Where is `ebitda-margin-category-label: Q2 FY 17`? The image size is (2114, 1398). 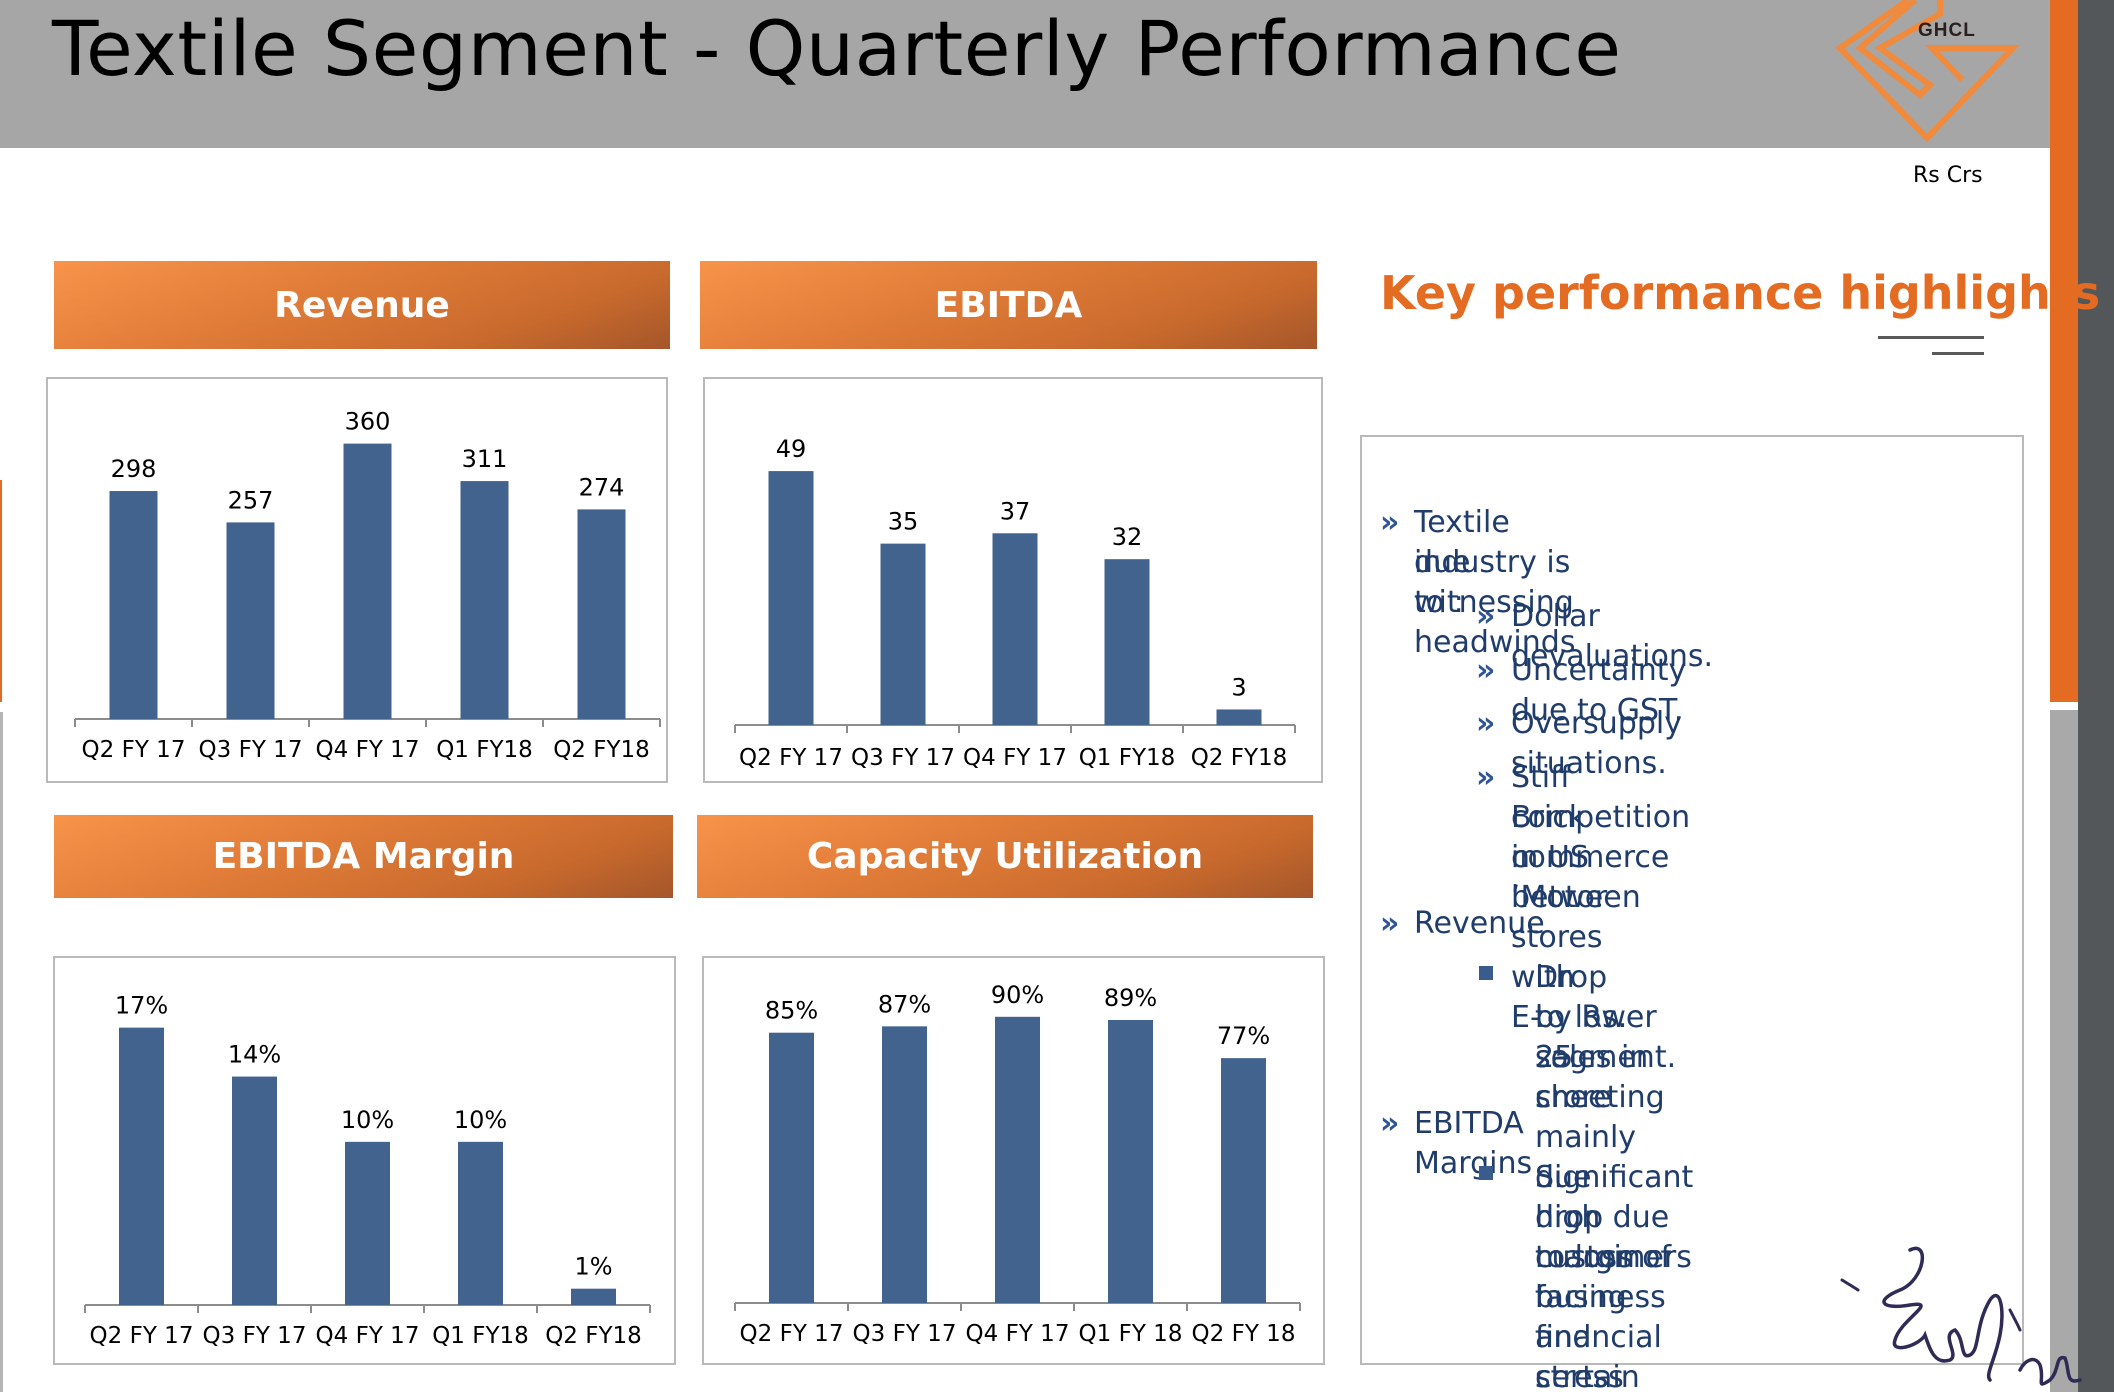 ebitda-margin-category-label: Q2 FY 17 is located at coordinates (142, 1336).